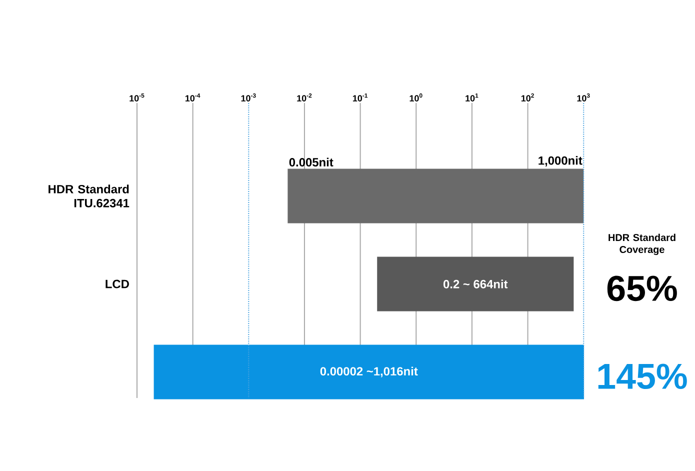 This screenshot has height=471, width=695. What do you see at coordinates (642, 245) in the screenshot?
I see `text: HDR Standard Coverage` at bounding box center [642, 245].